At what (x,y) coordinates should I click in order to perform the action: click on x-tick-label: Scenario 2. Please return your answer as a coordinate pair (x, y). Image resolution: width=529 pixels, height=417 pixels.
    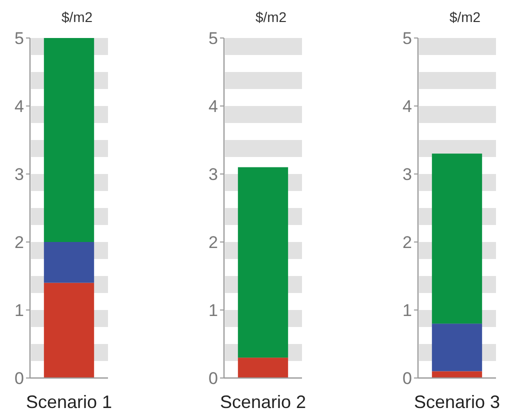
    Looking at the image, I should click on (263, 402).